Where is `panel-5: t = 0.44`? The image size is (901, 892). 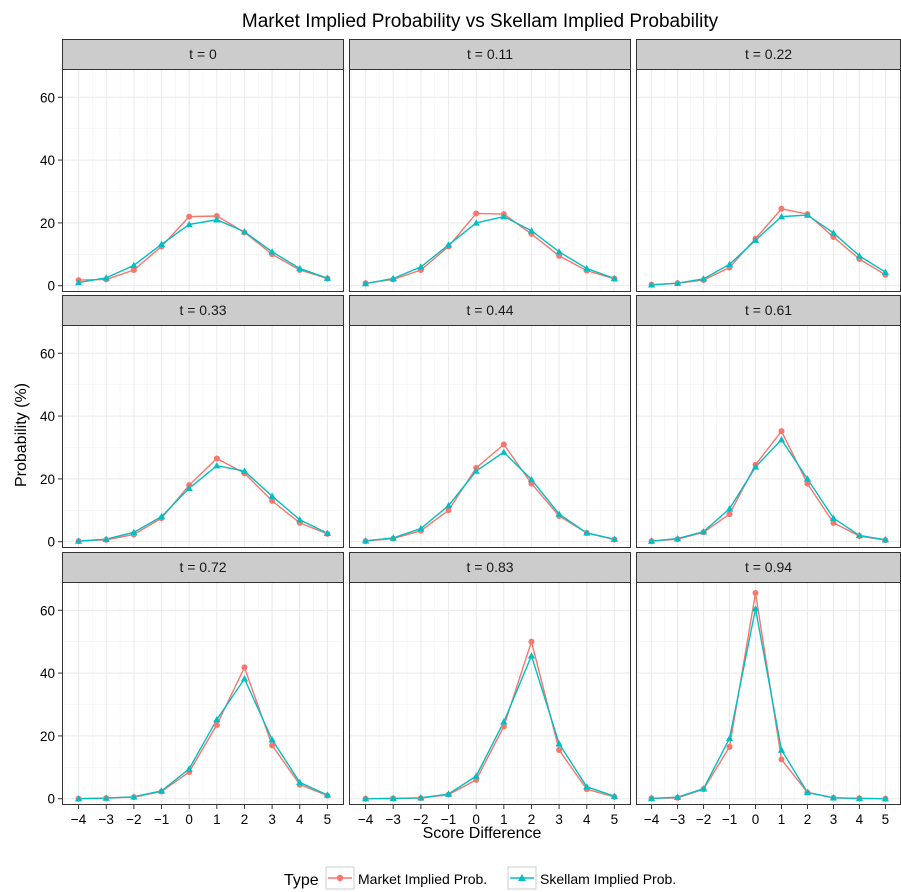 panel-5: t = 0.44 is located at coordinates (490, 421).